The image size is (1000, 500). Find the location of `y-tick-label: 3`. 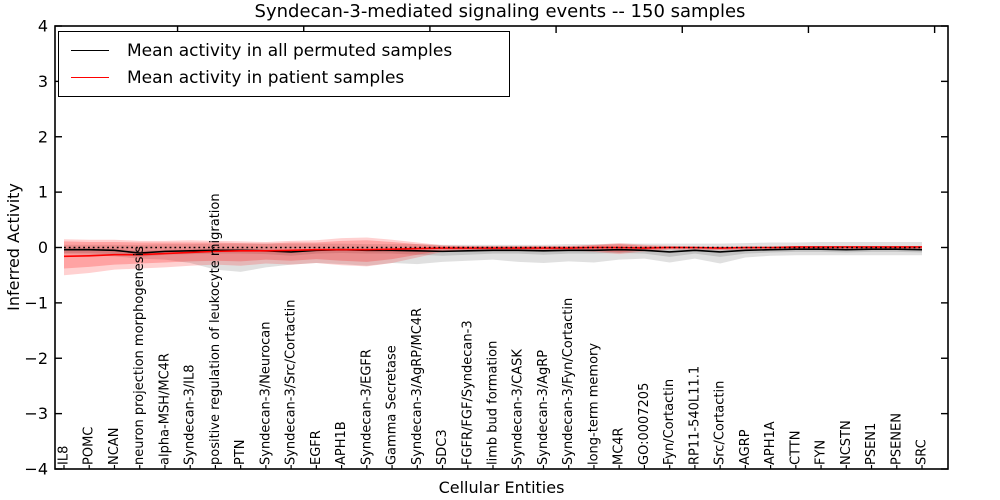

y-tick-label: 3 is located at coordinates (43, 81).